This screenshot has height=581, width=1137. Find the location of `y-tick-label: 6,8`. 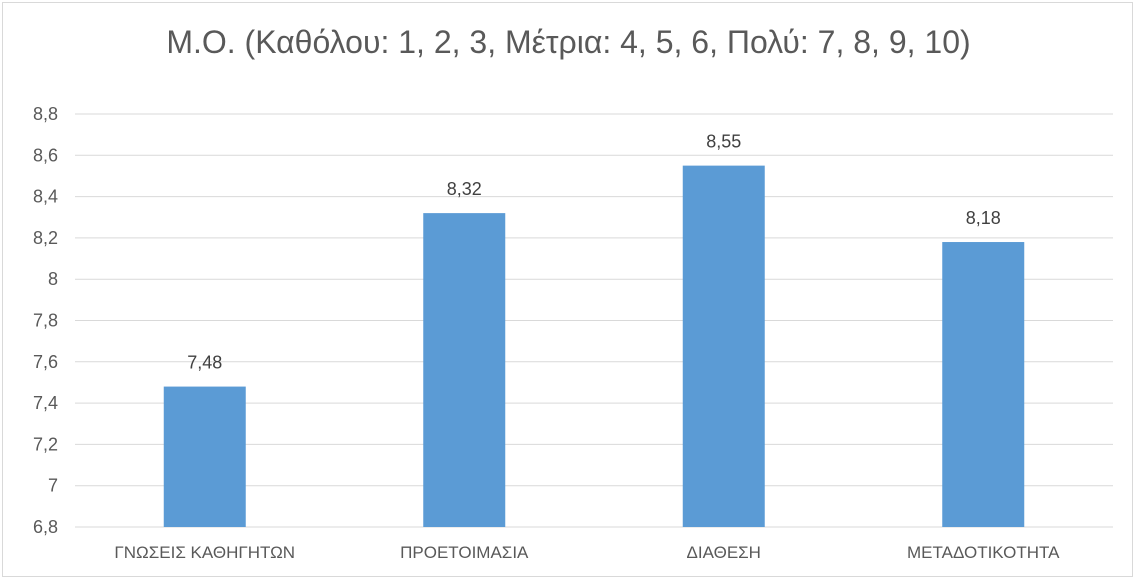

y-tick-label: 6,8 is located at coordinates (45, 527).